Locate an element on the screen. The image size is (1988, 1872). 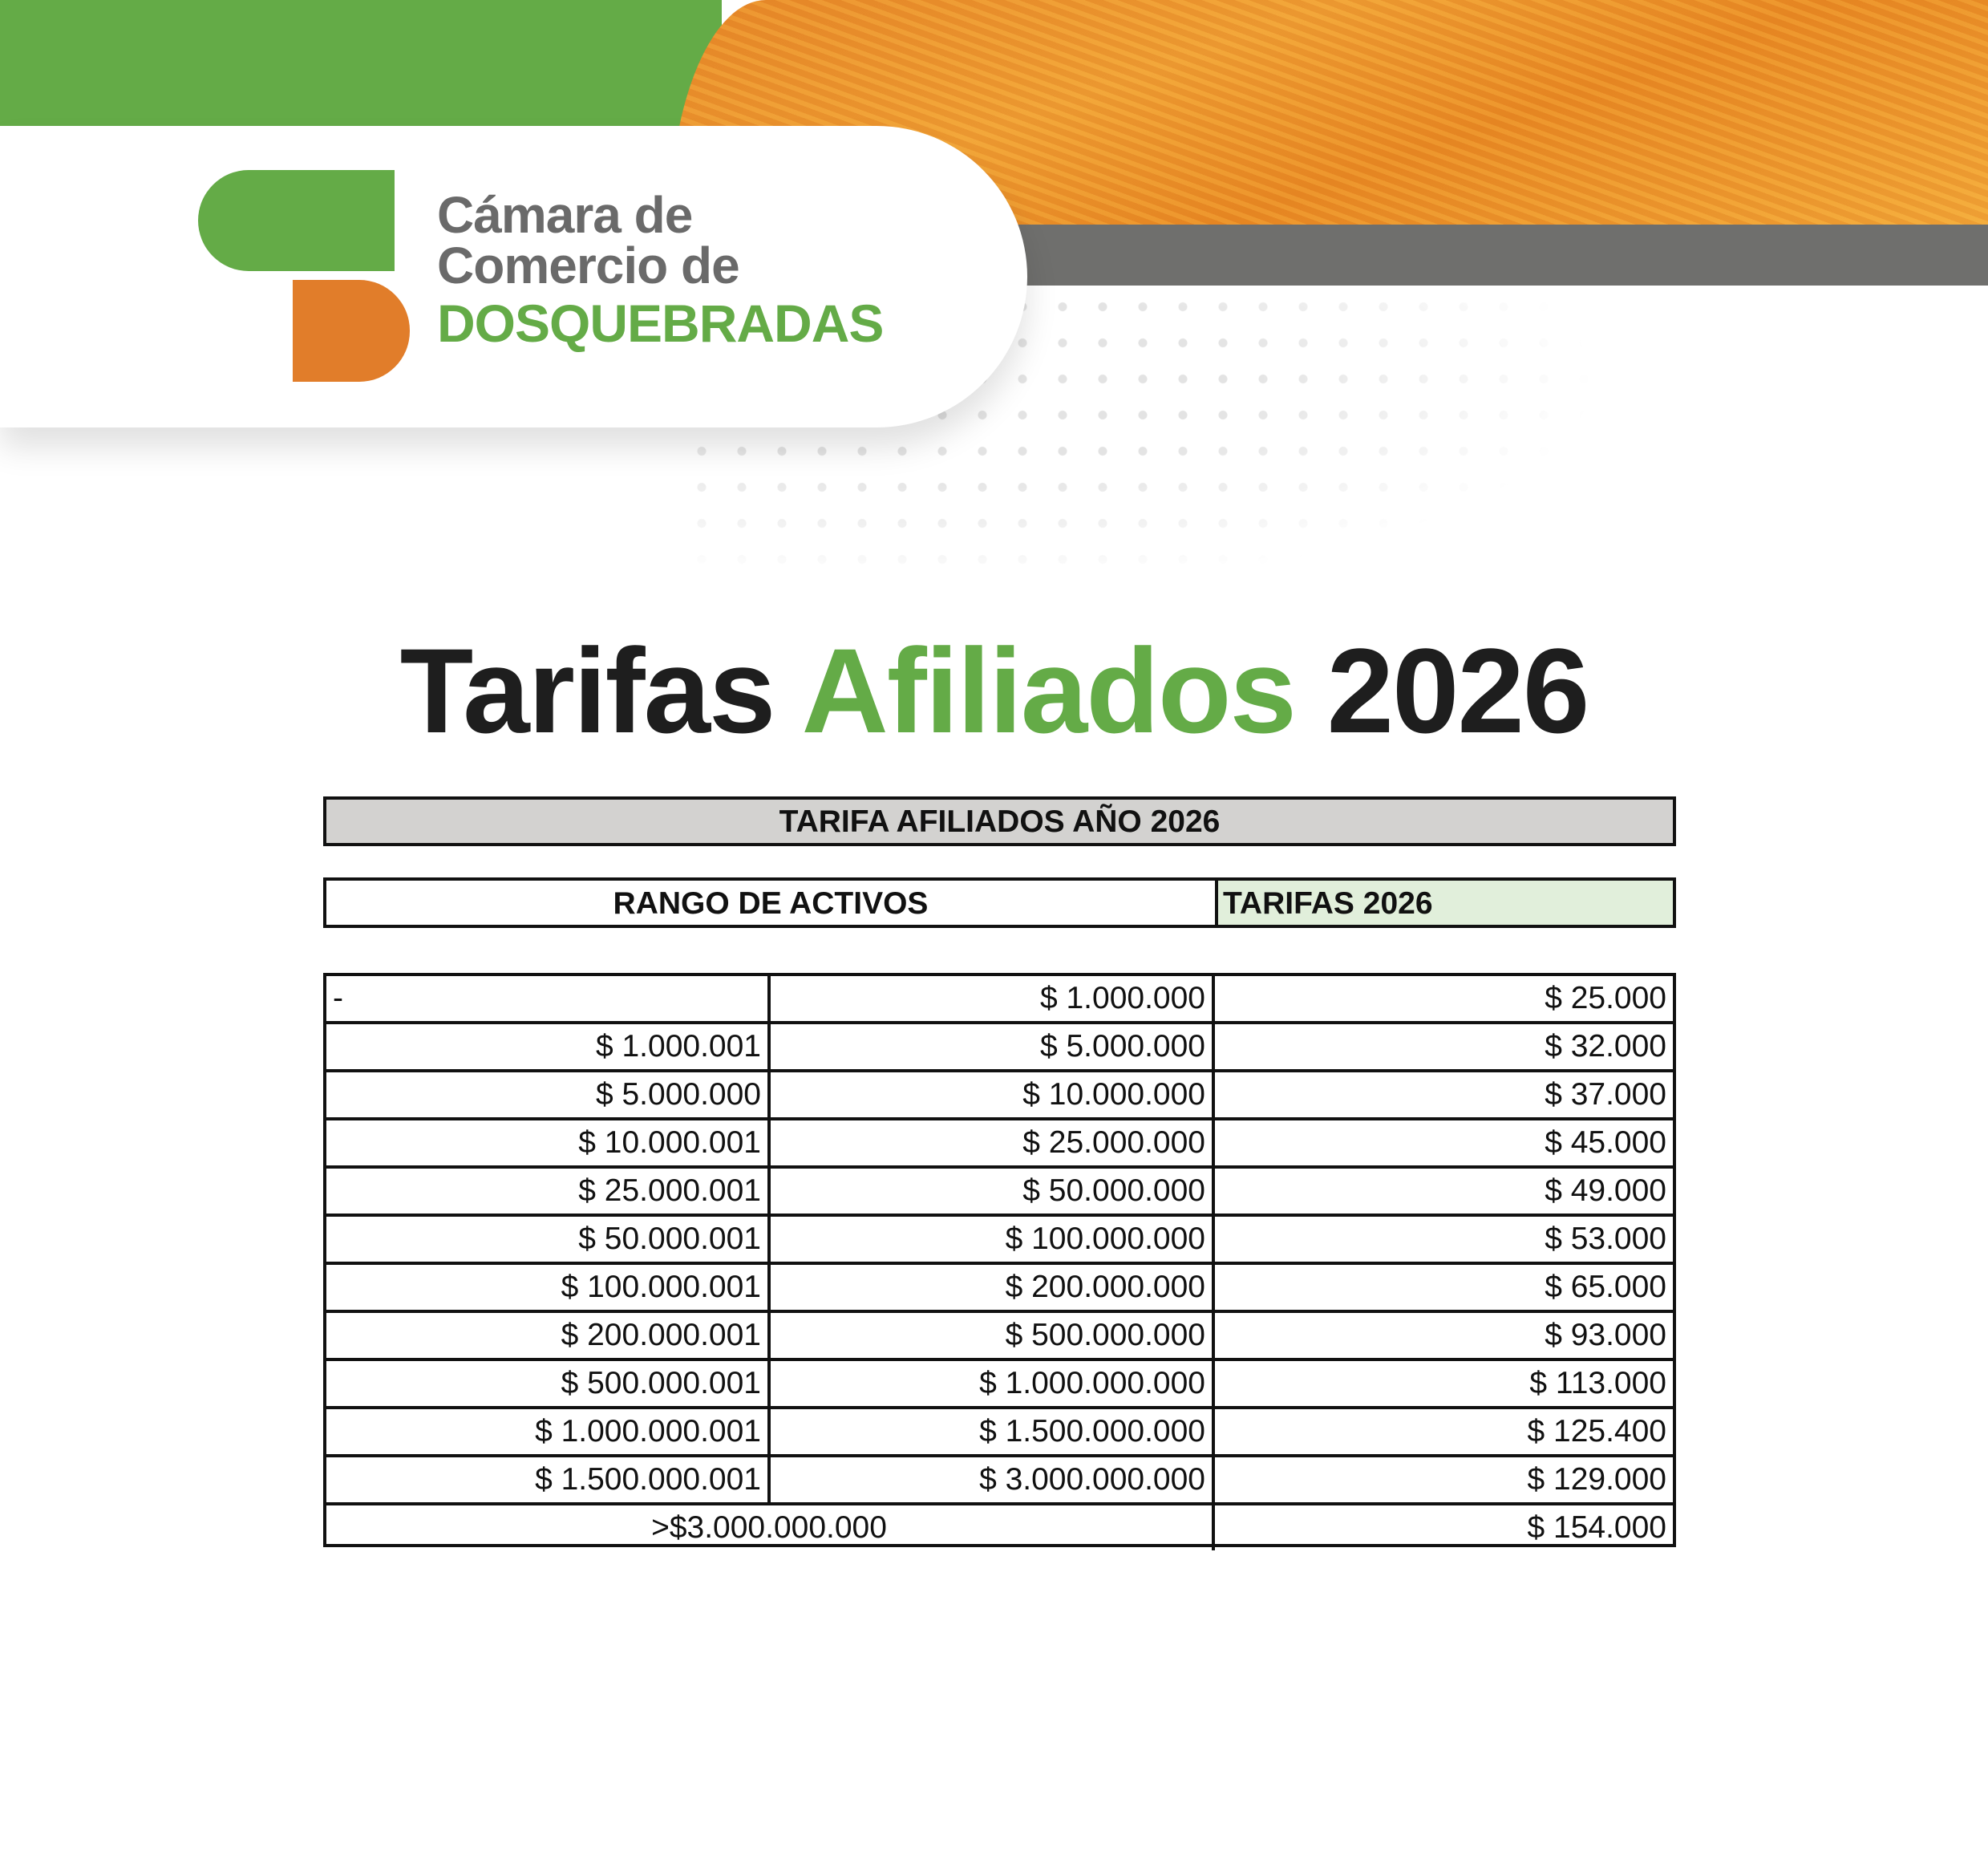
range-merged-cell: >$3.000.000.000 is located at coordinates (770, 1528).